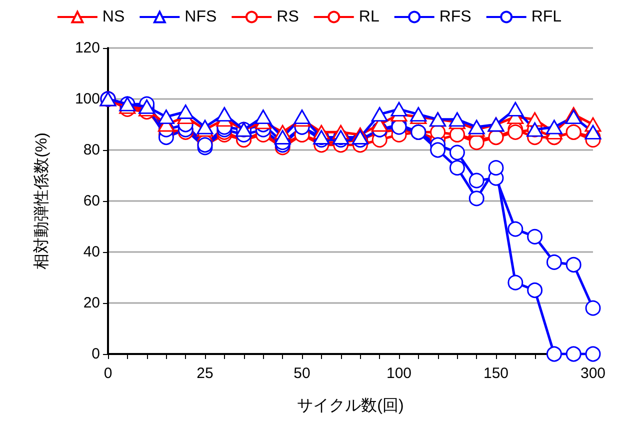  What do you see at coordinates (455, 17) in the screenshot?
I see `legend-label: RFS` at bounding box center [455, 17].